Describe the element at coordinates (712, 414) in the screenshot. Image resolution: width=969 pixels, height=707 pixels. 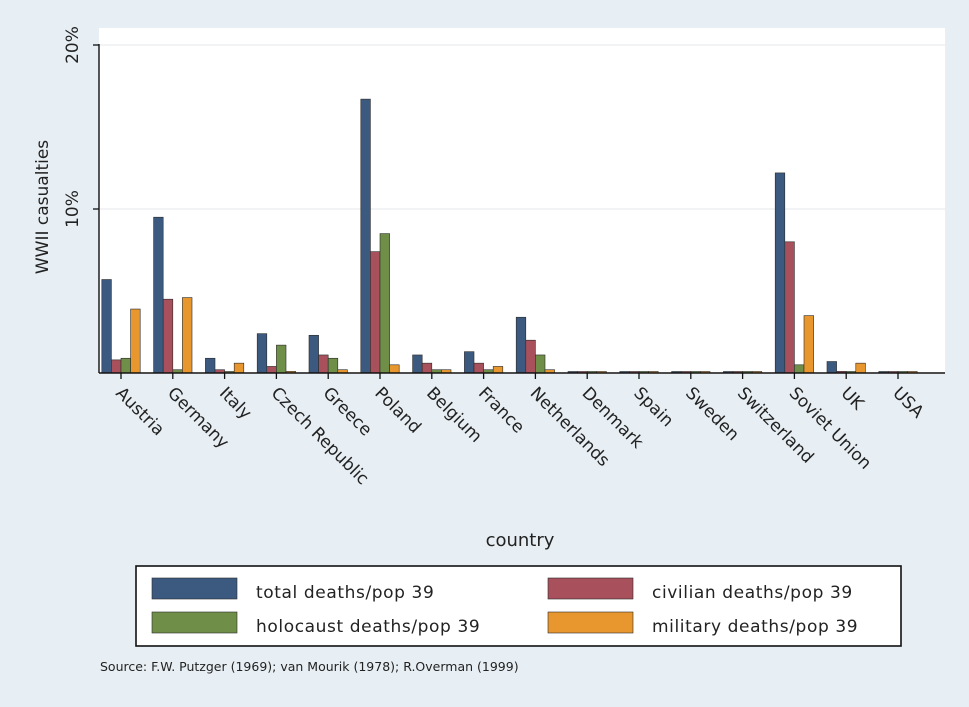
I see `x-tick-label: Sweden` at that location.